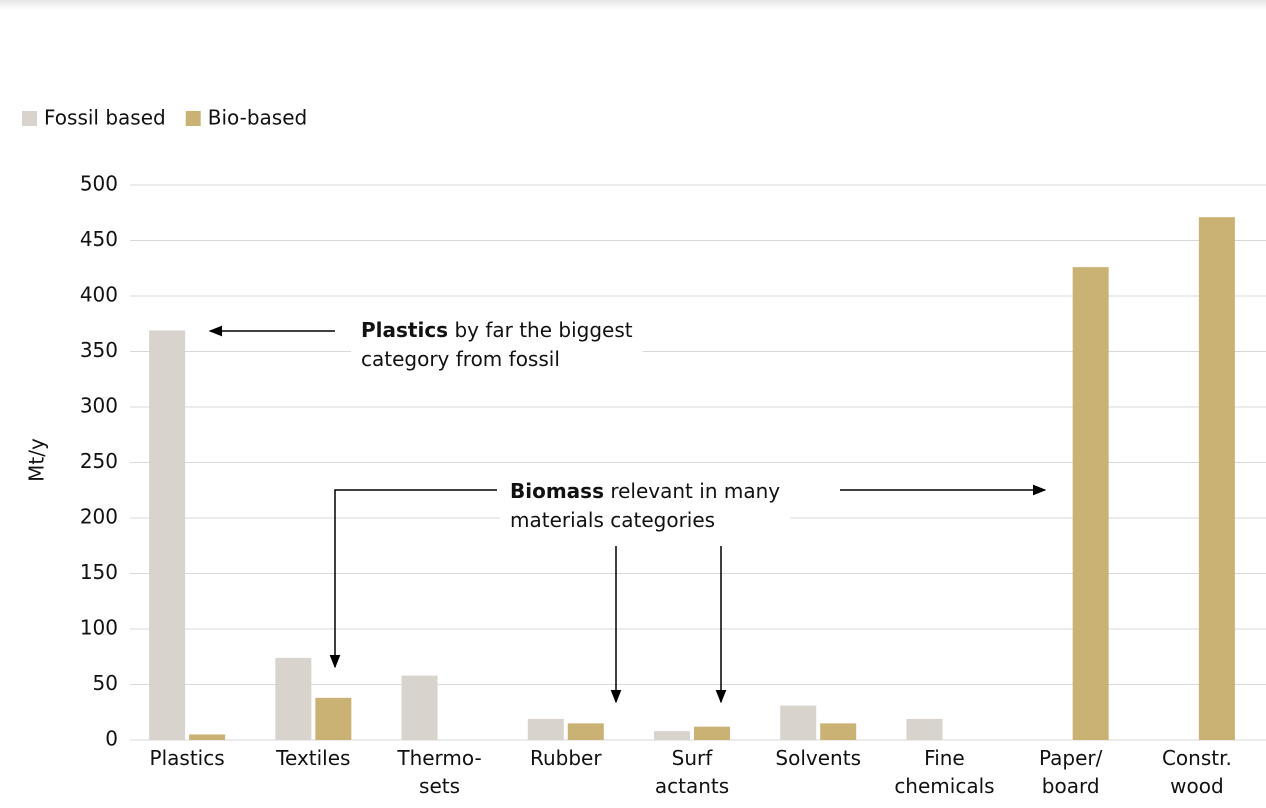 This screenshot has width=1266, height=808. Describe the element at coordinates (1197, 772) in the screenshot. I see `x-tick-label: Constr. wood` at that location.